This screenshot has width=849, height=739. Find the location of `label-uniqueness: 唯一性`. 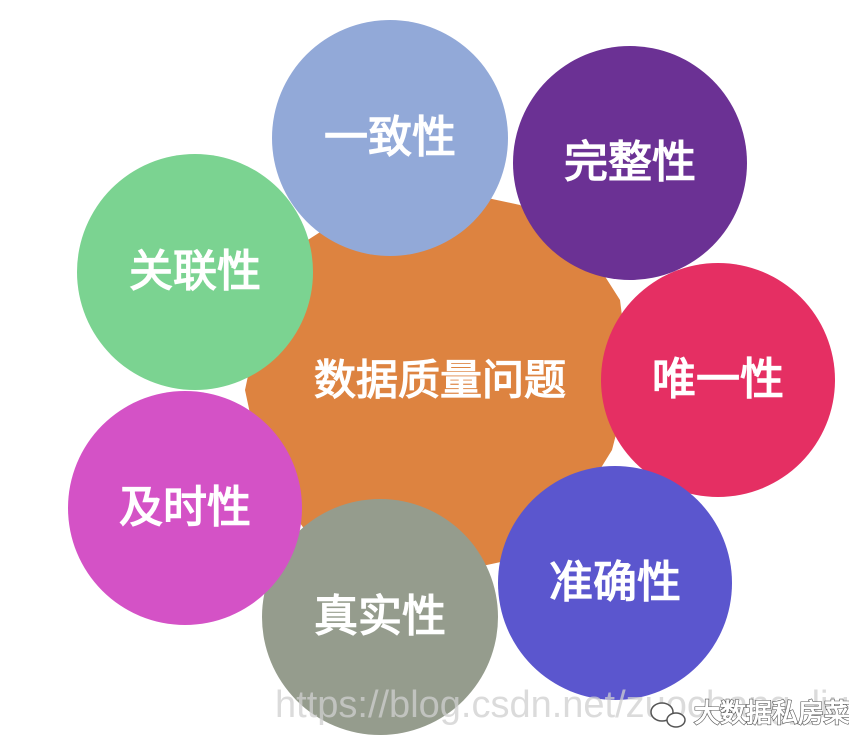

label-uniqueness: 唯一性 is located at coordinates (718, 379).